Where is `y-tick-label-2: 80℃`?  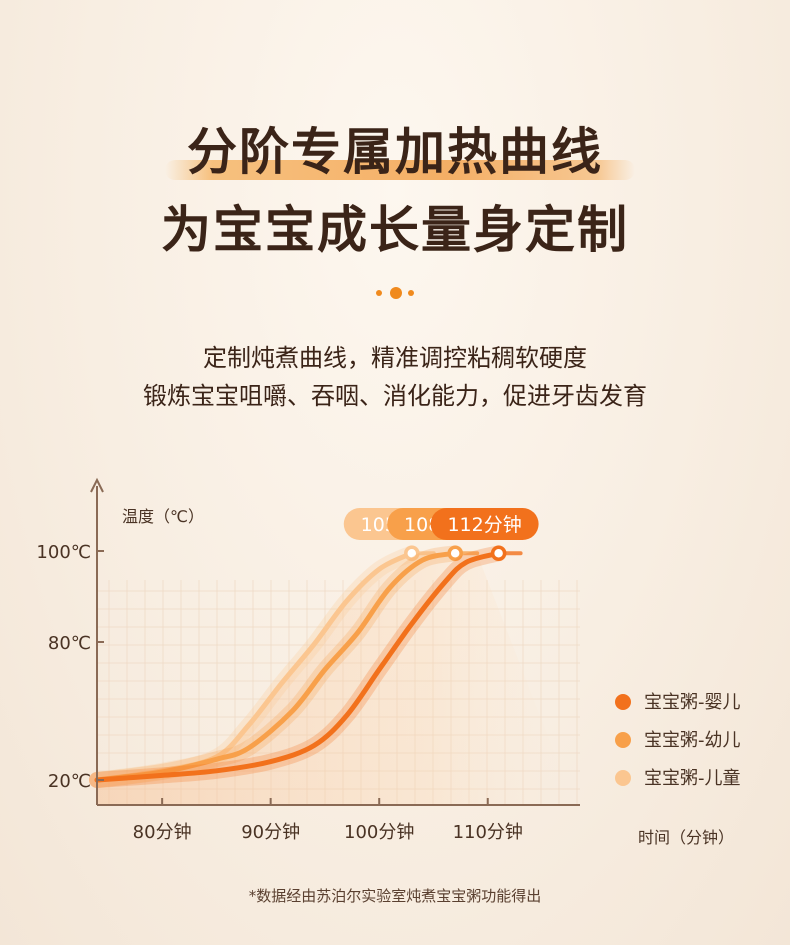
y-tick-label-2: 80℃ is located at coordinates (69, 643).